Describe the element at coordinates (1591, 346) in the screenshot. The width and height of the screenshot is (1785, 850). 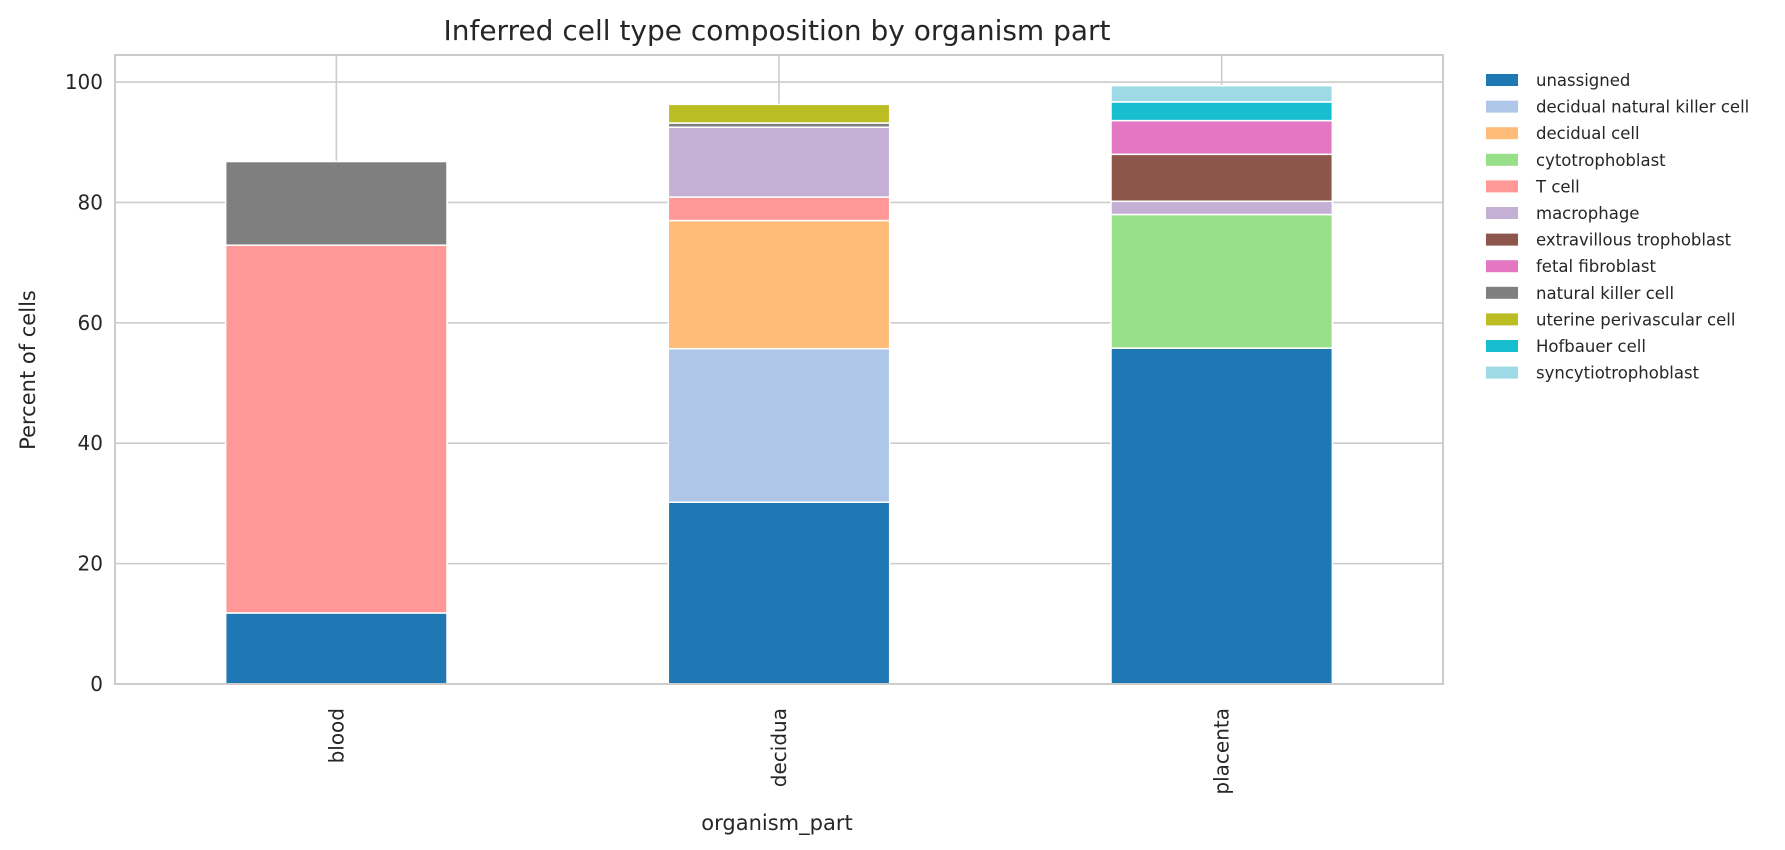
I see `legend-label: Hofbauer cell` at that location.